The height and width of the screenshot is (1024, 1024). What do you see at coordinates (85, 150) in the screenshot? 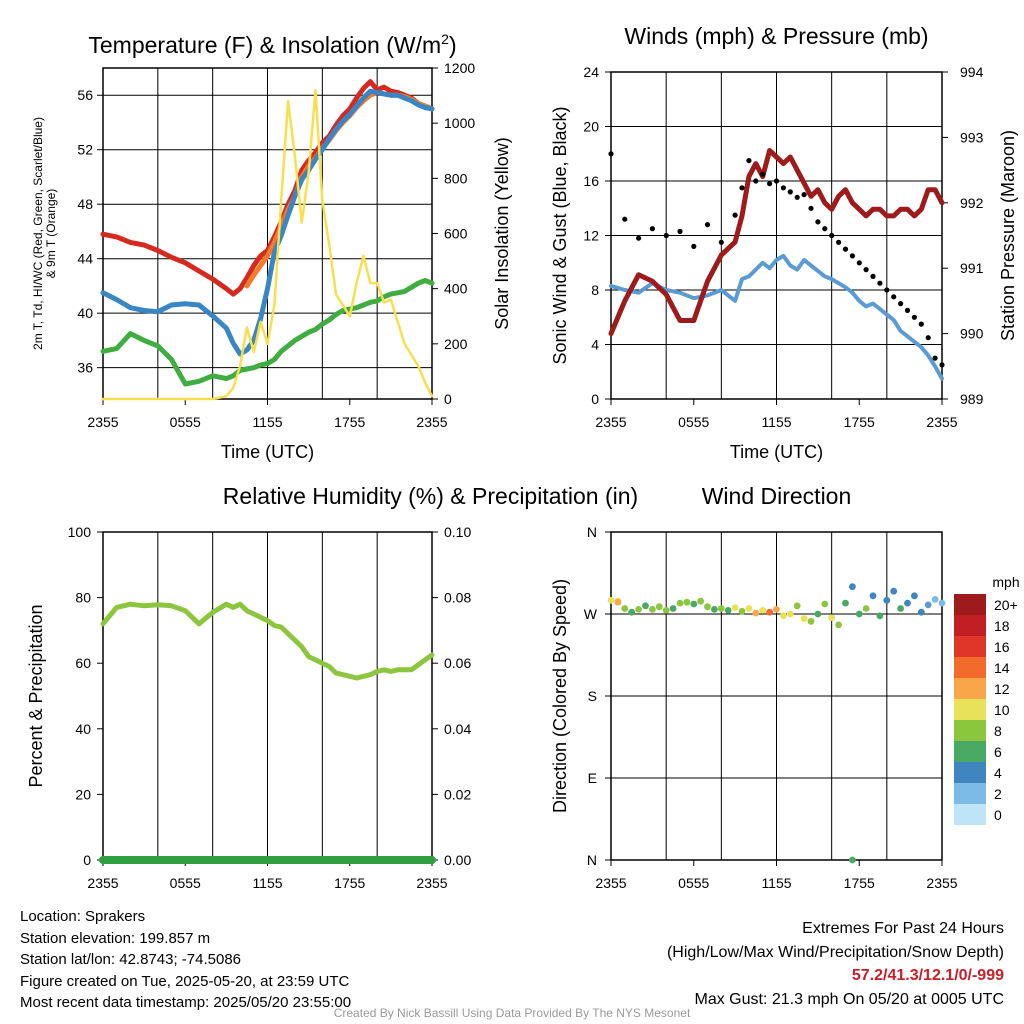
I see `y-tick-label-left: 52` at bounding box center [85, 150].